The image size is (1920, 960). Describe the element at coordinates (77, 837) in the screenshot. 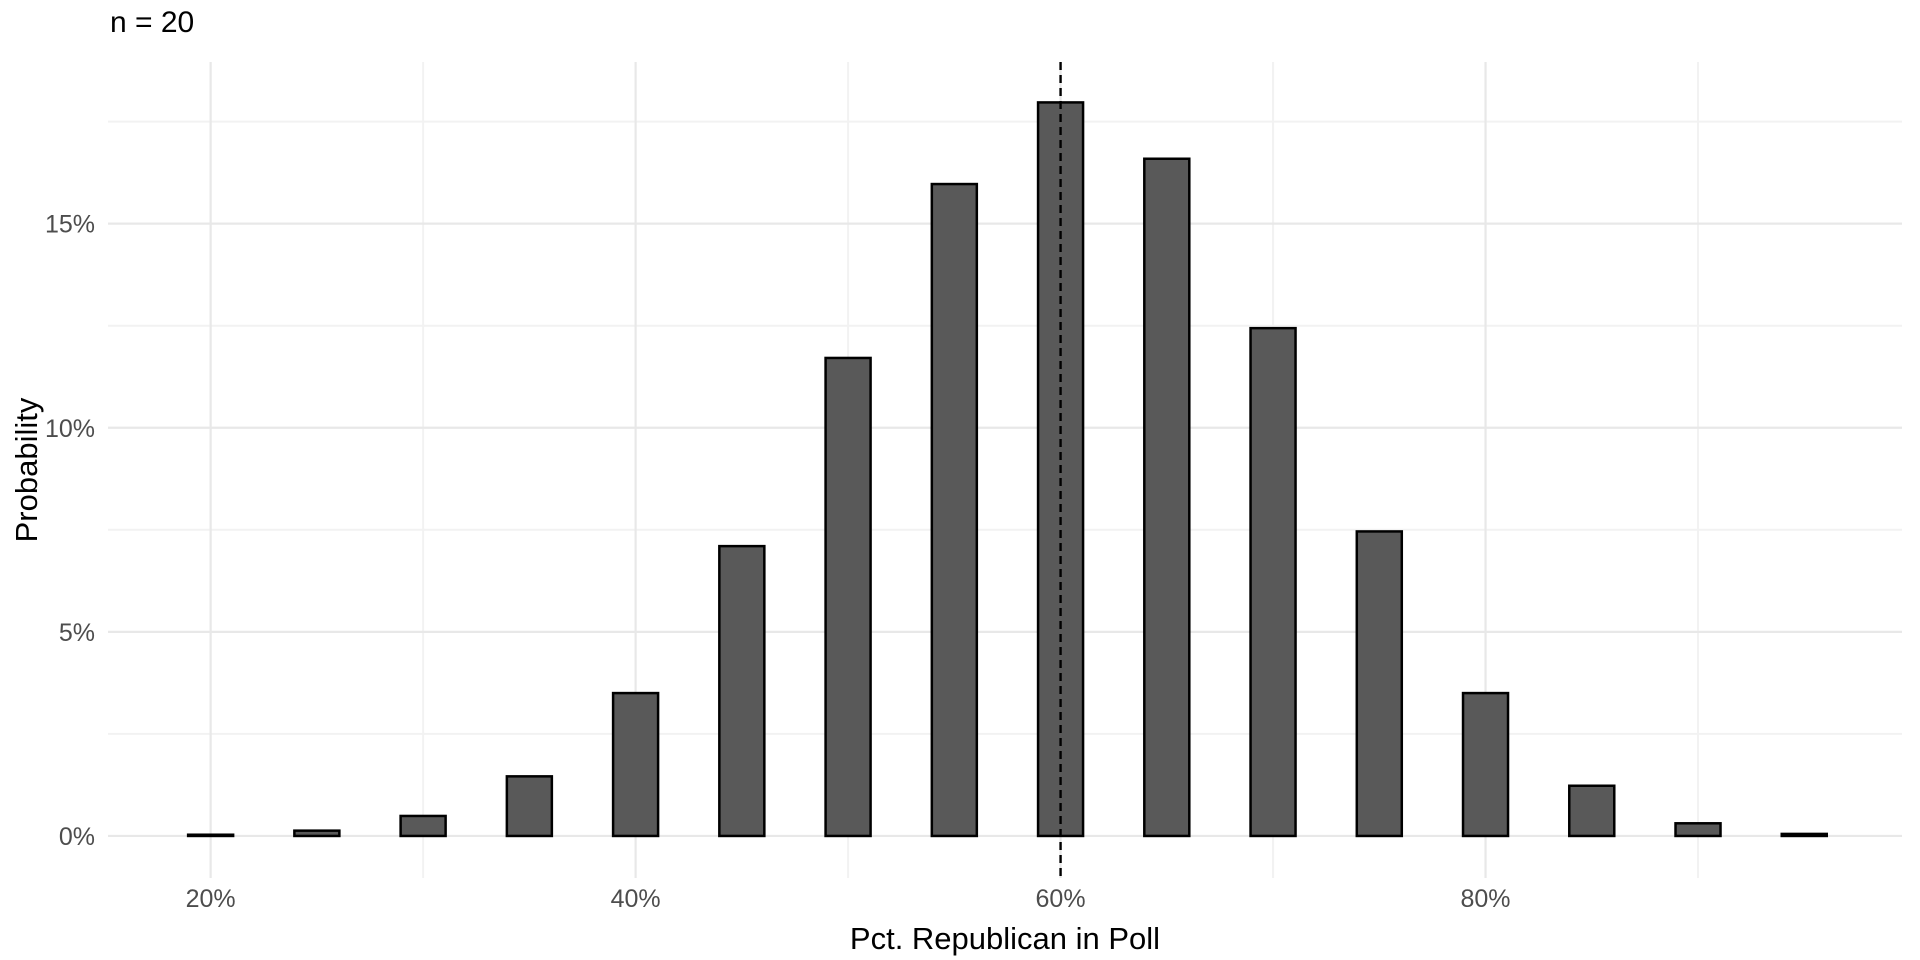

I see `y-tick-label: 0%` at that location.